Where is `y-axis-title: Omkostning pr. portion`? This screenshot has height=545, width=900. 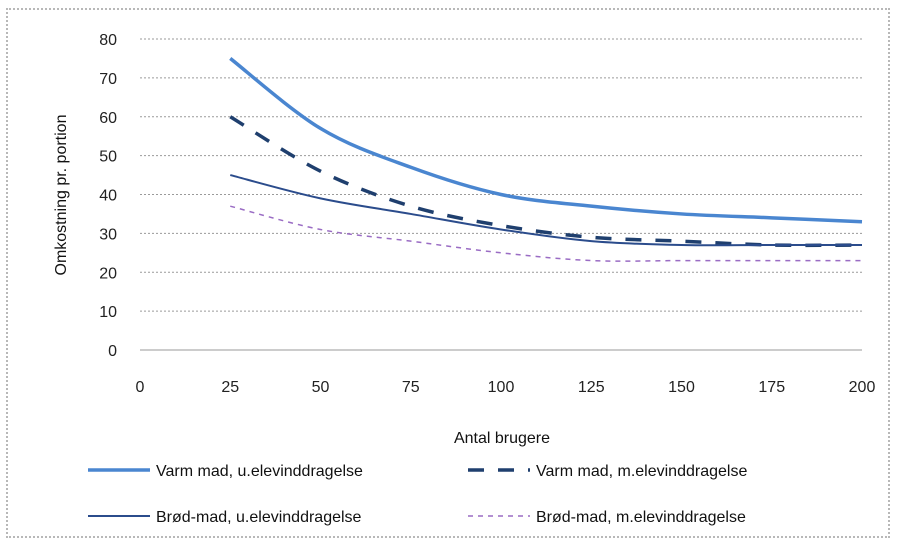 y-axis-title: Omkostning pr. portion is located at coordinates (61, 195).